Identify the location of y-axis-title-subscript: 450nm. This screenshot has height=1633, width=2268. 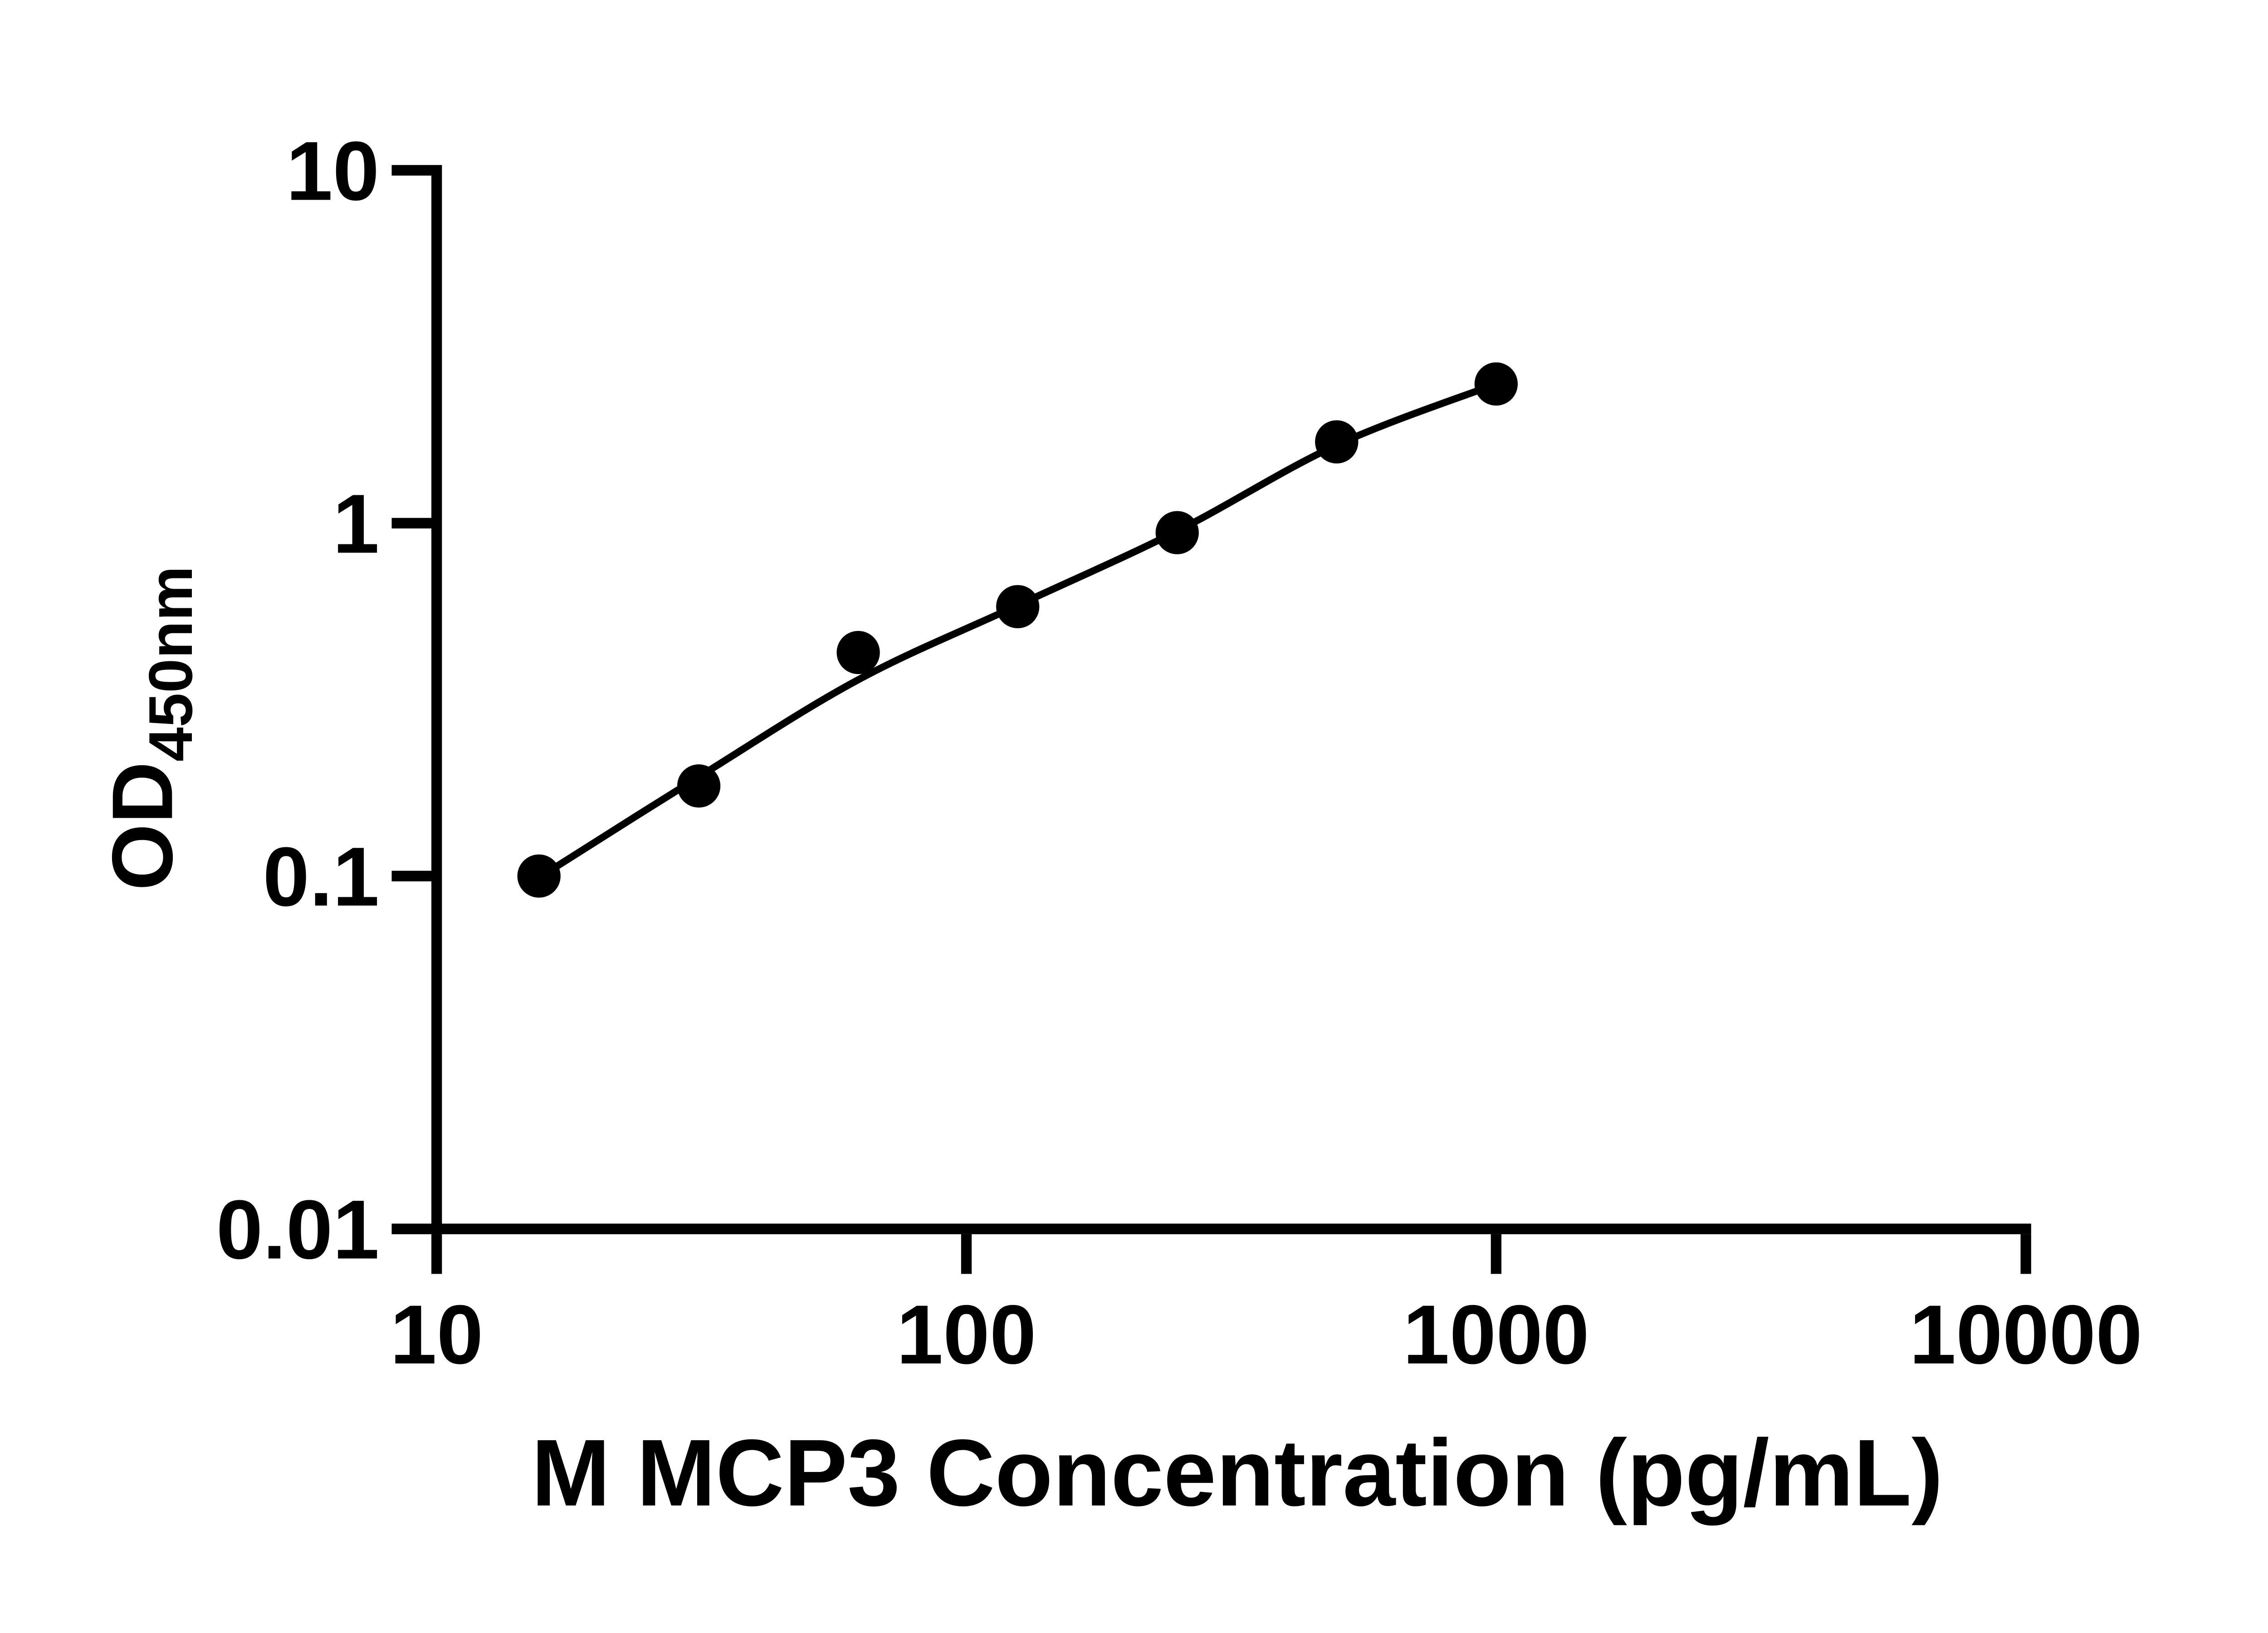
(171, 664).